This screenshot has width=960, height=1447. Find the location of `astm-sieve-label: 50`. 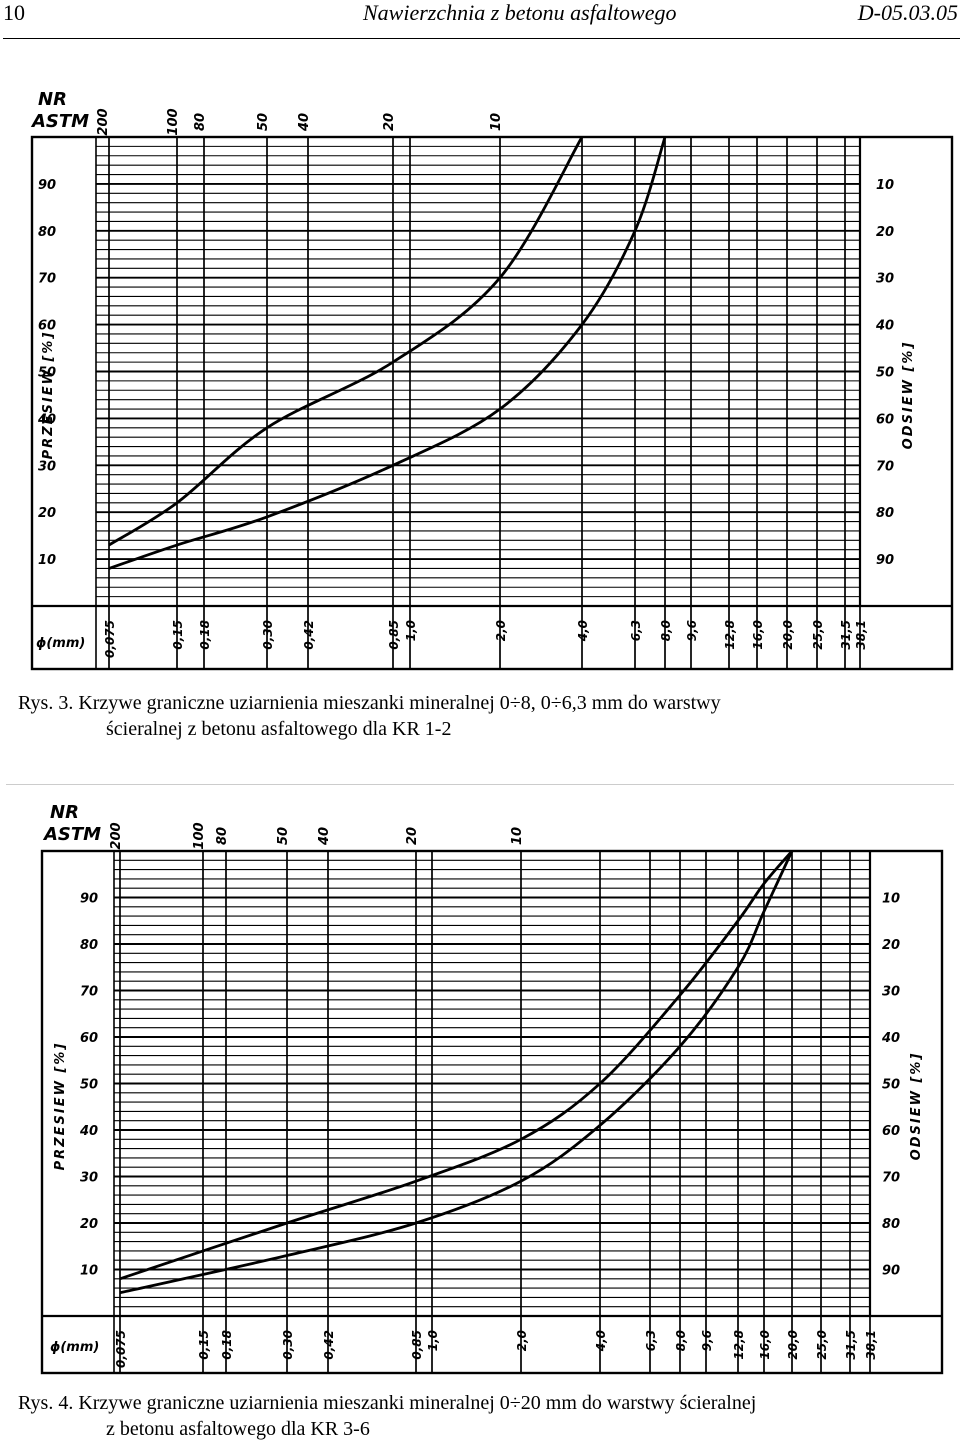

astm-sieve-label: 50 is located at coordinates (283, 836).